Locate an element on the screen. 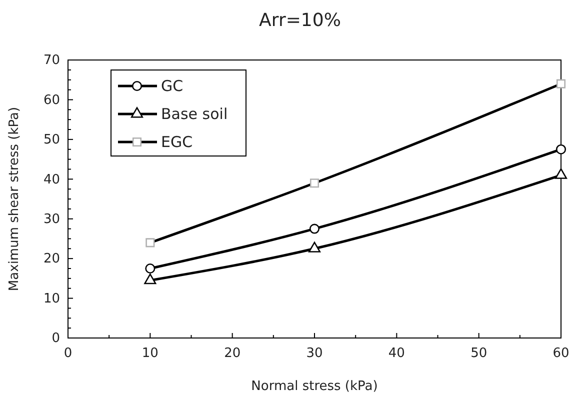 This screenshot has height=400, width=571. y-tick-label: 20 is located at coordinates (51, 259).